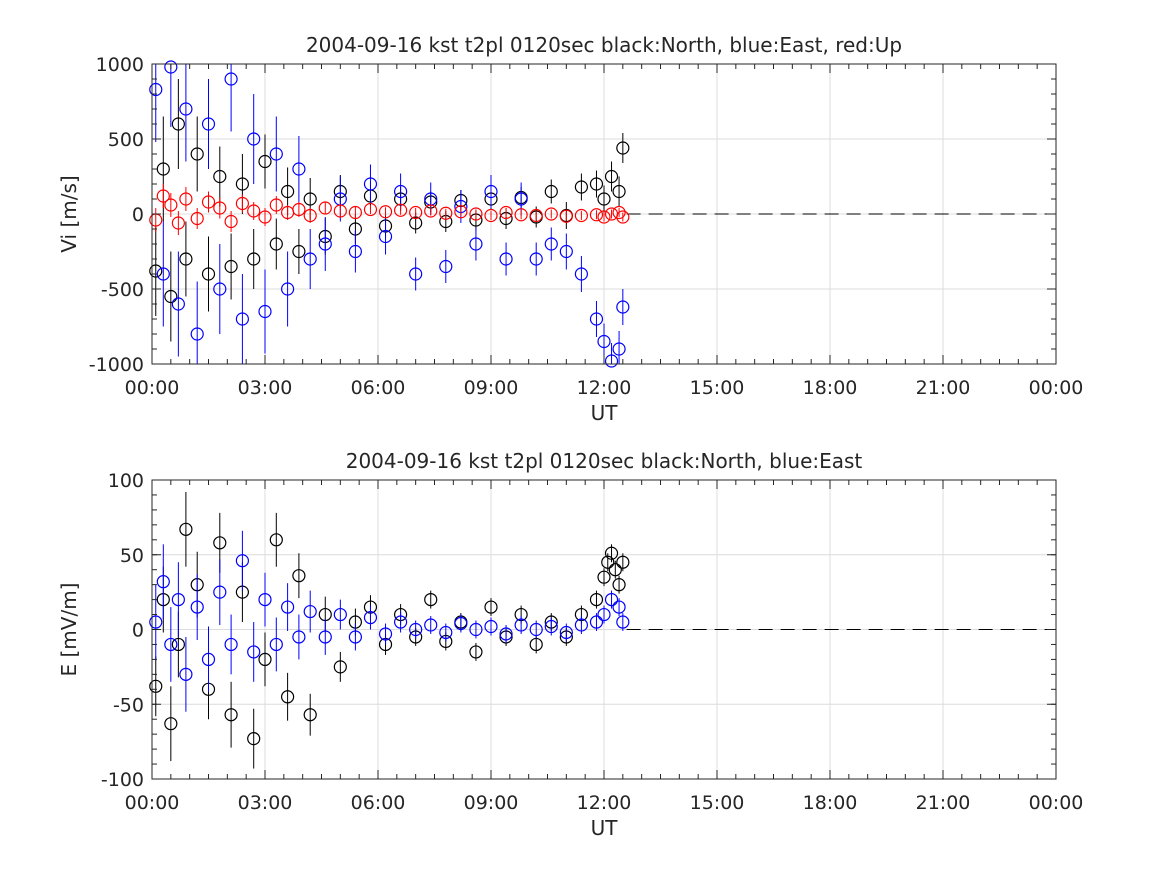 Image resolution: width=1167 pixels, height=875 pixels. I want to click on x-tick-label: 12:00, so click(604, 803).